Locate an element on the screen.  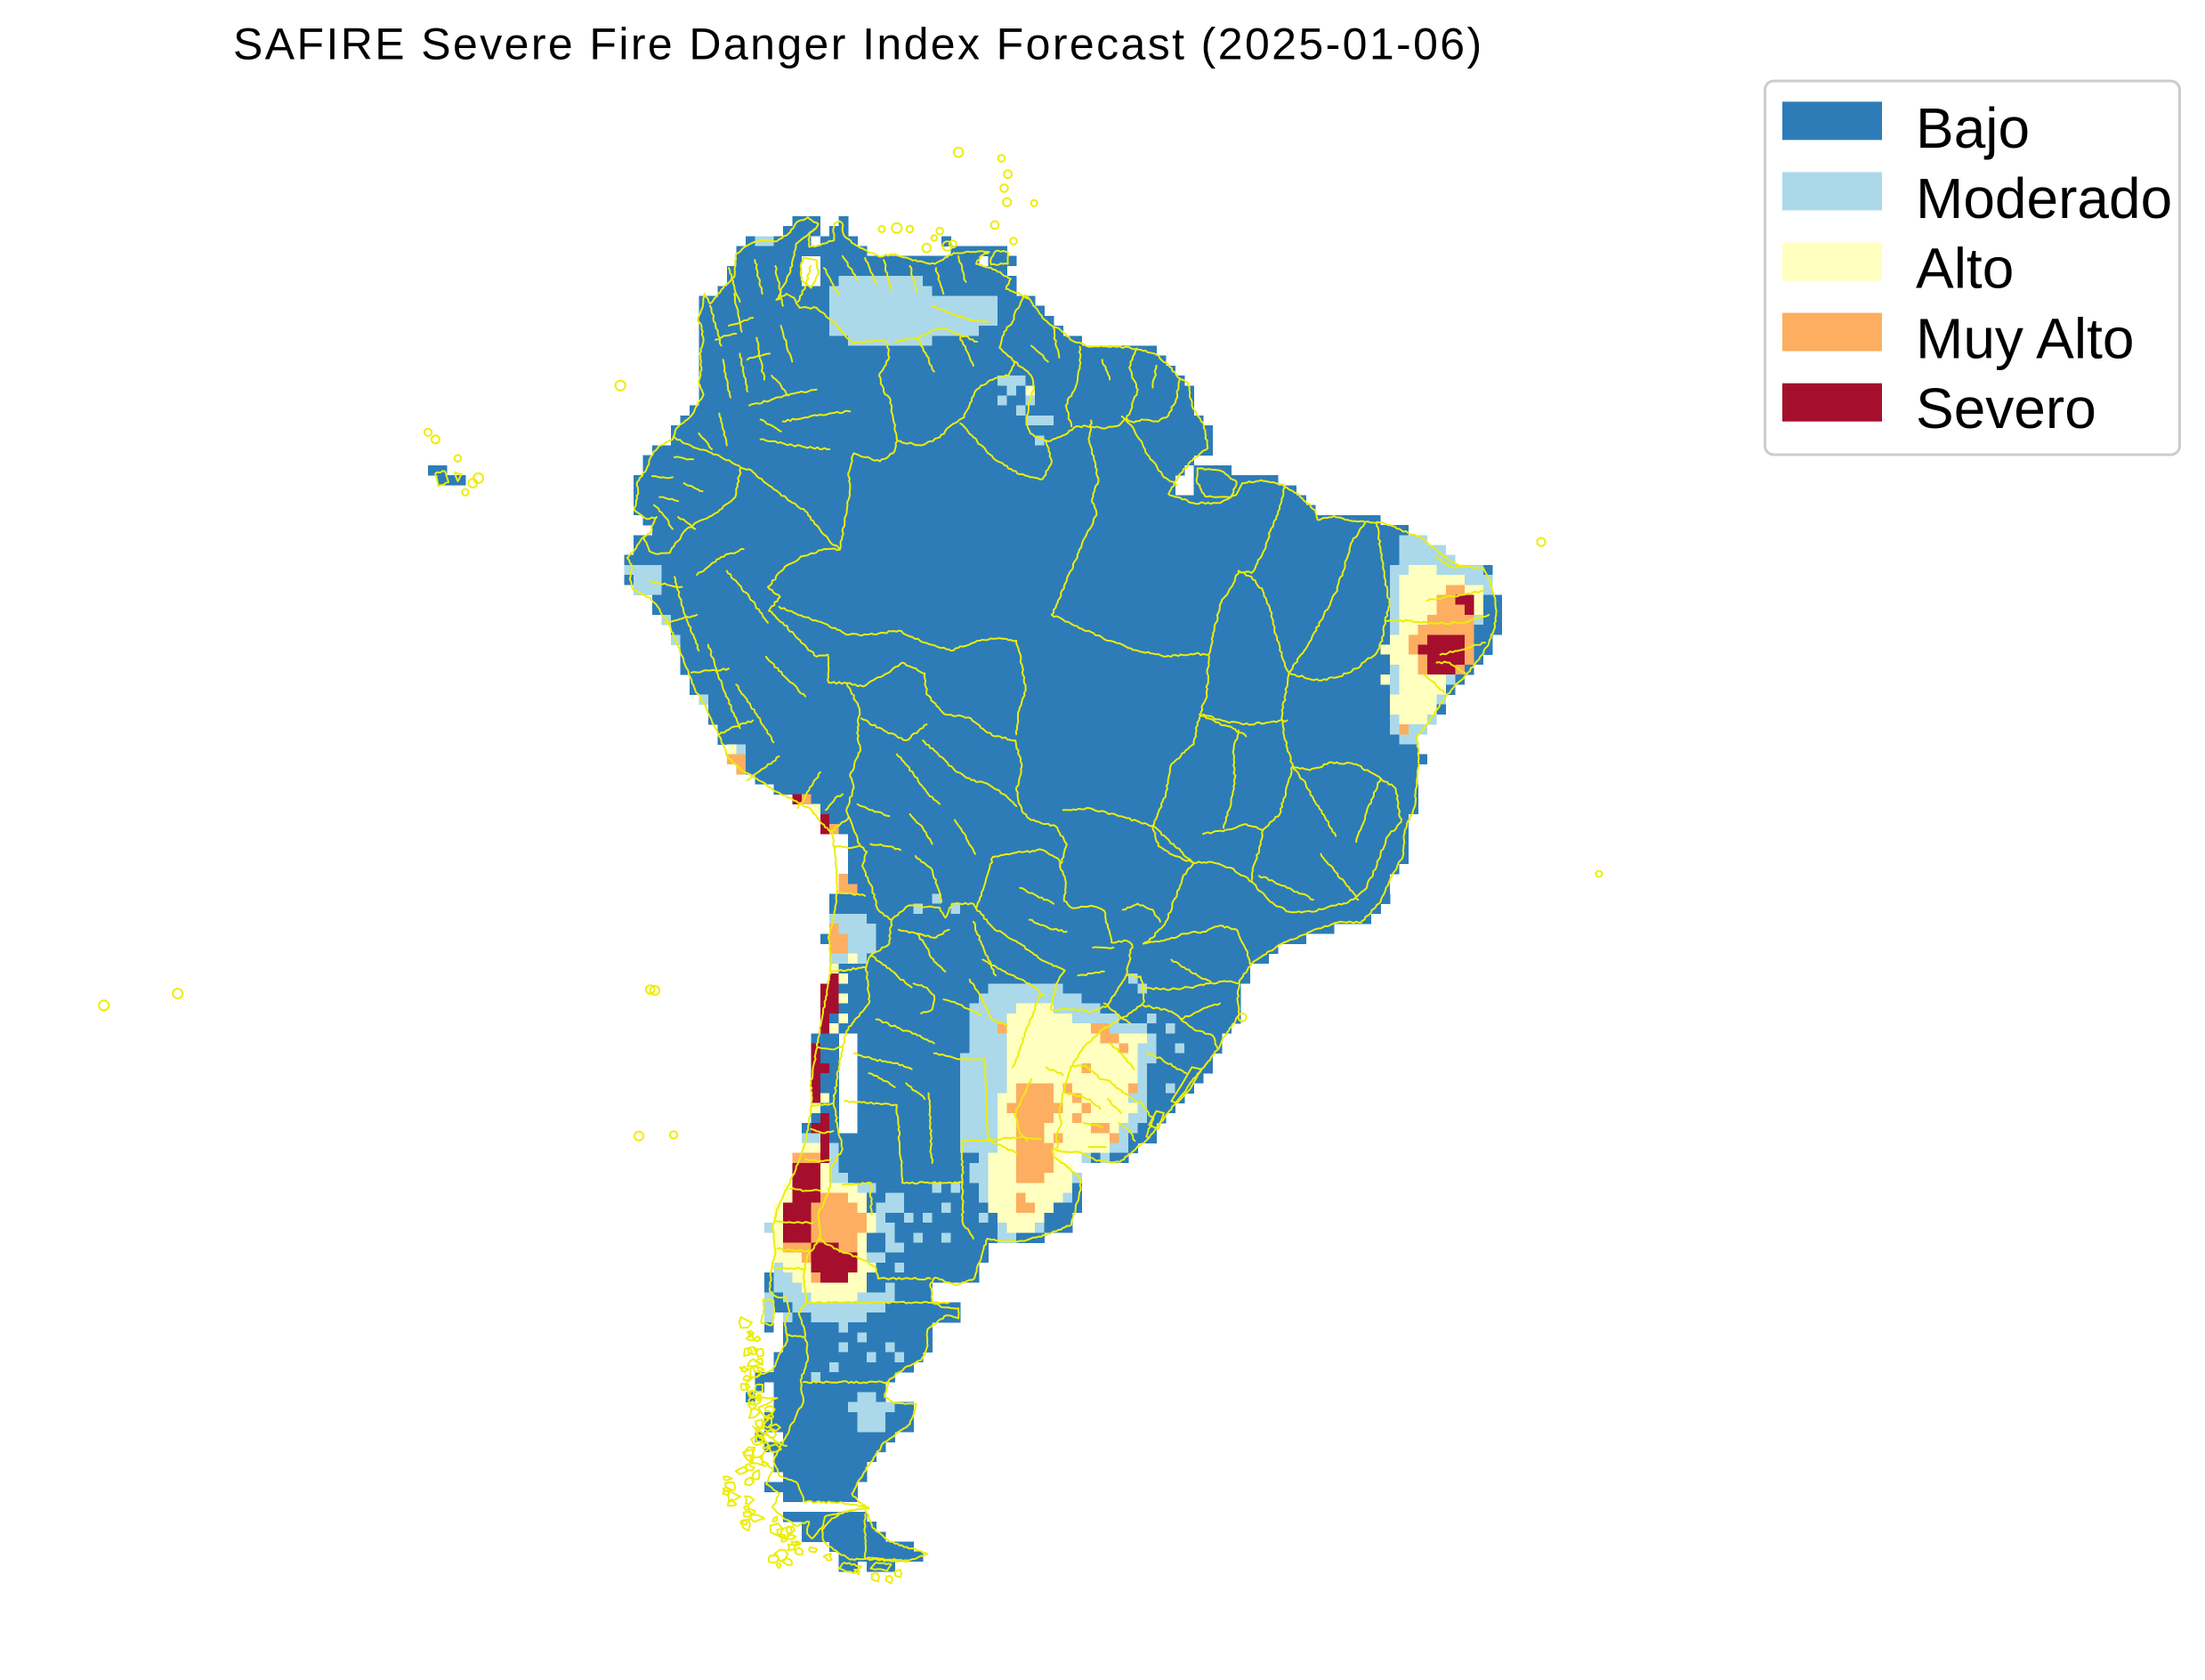
svg-text: Alto is located at coordinates (1965, 269).